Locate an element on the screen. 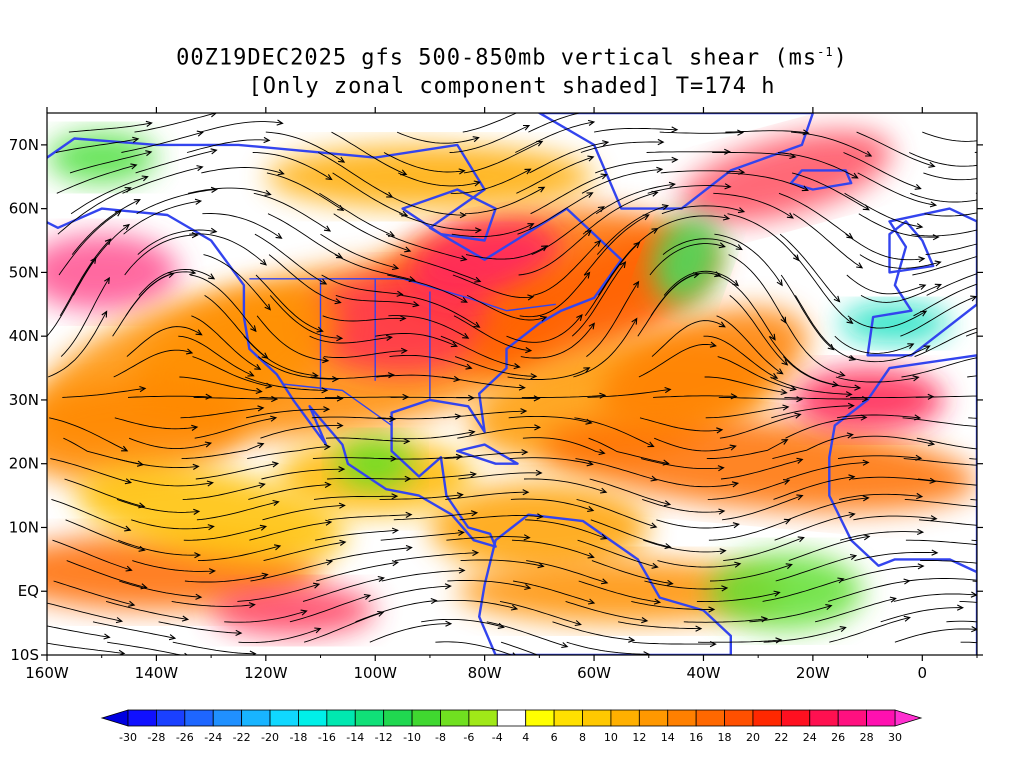 This screenshot has height=768, width=1024. colorbar-label: -28 is located at coordinates (156, 737).